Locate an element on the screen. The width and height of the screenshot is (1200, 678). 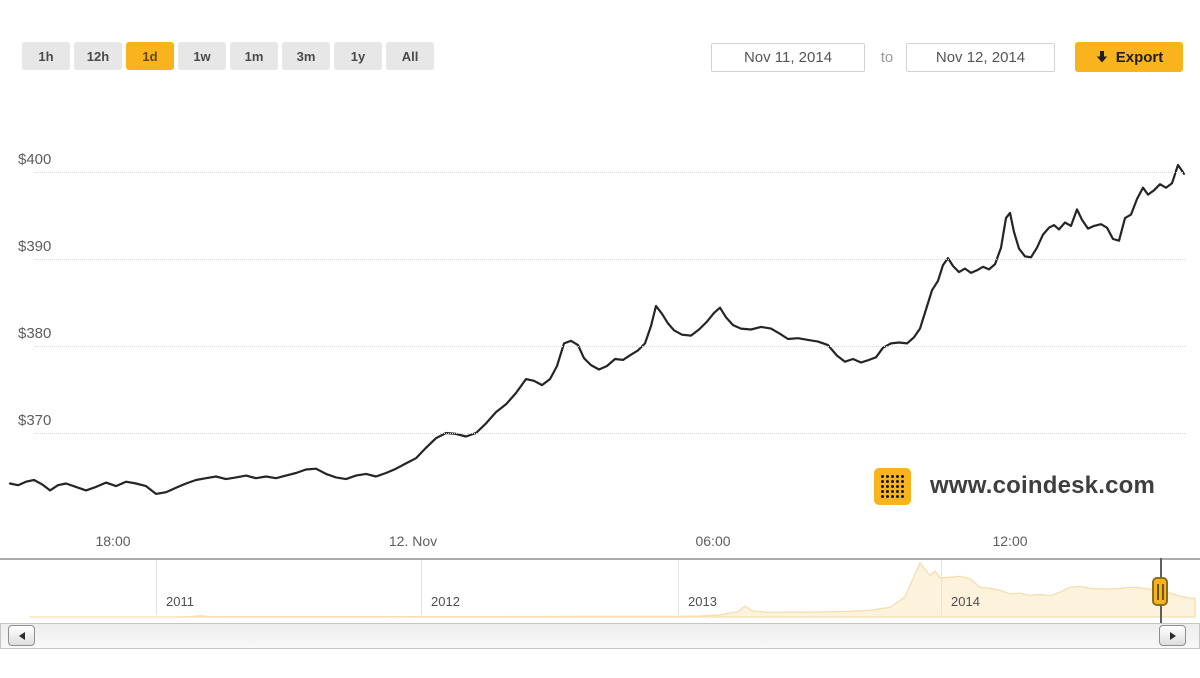
arrow-right-icon is located at coordinates (1172, 635).